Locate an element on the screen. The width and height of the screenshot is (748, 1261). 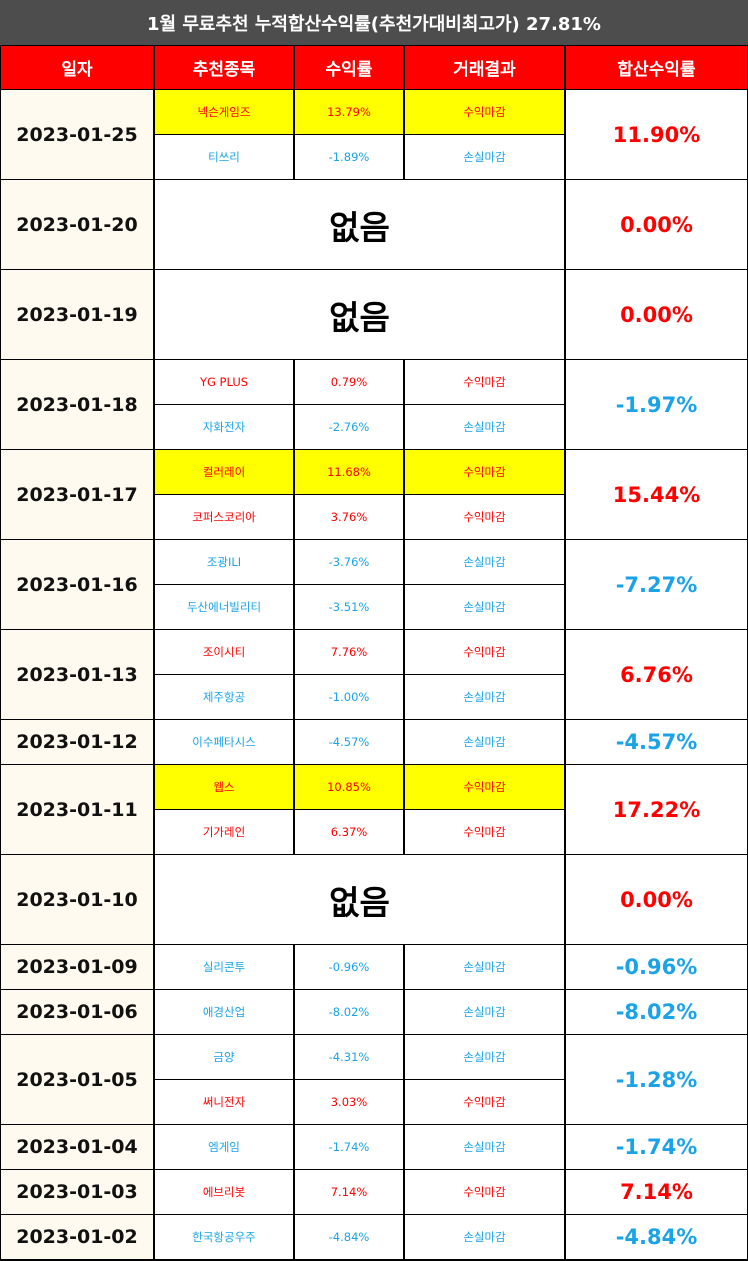
row-total-return: -1.74% is located at coordinates (656, 1147).